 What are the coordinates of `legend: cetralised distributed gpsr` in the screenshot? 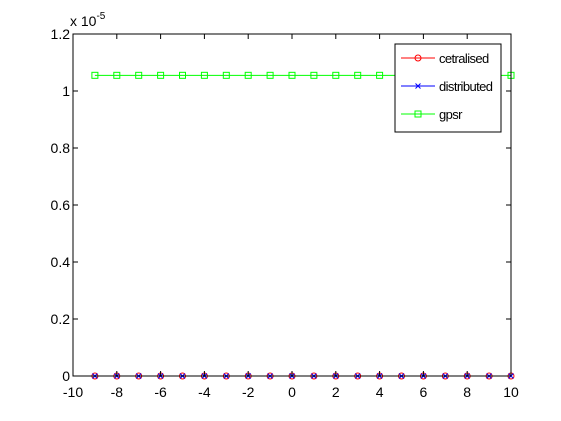 It's located at (448, 88).